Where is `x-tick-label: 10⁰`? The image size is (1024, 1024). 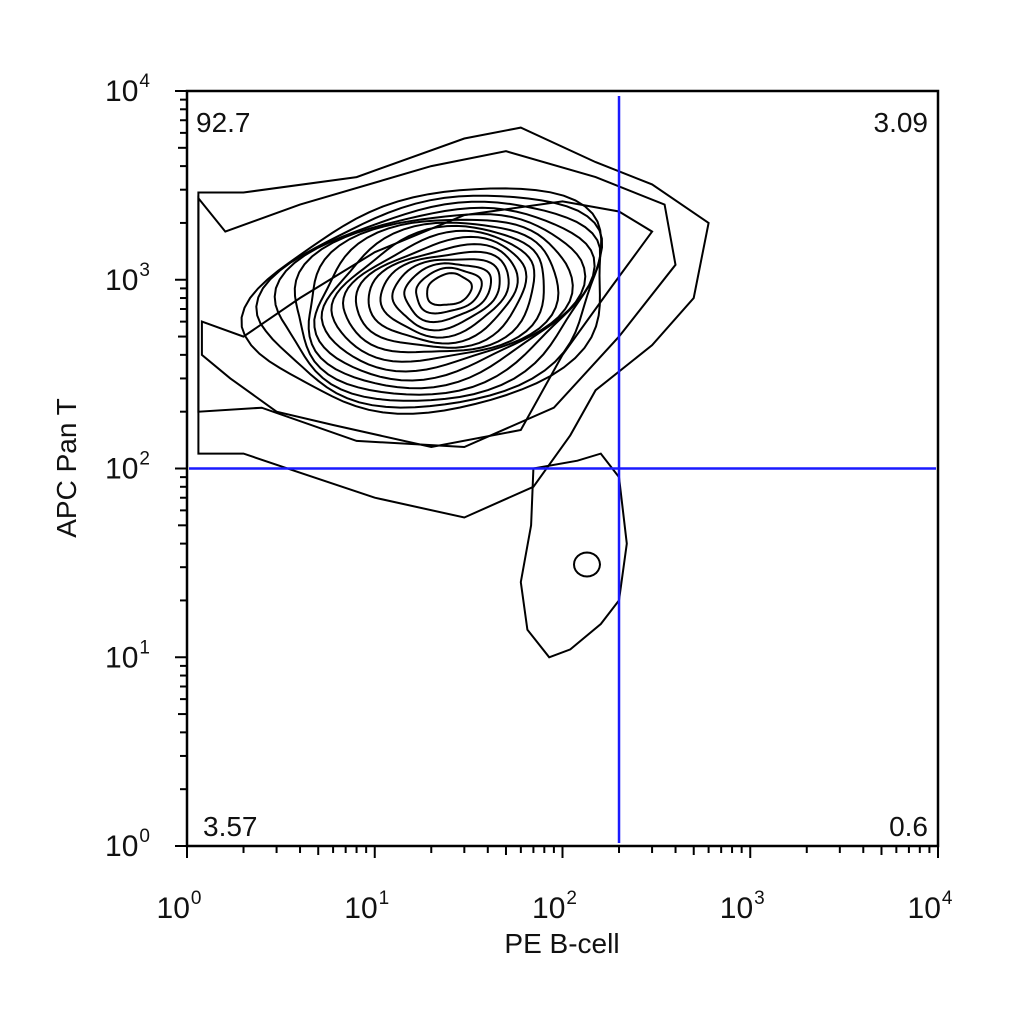
x-tick-label: 10⁰ is located at coordinates (179, 906).